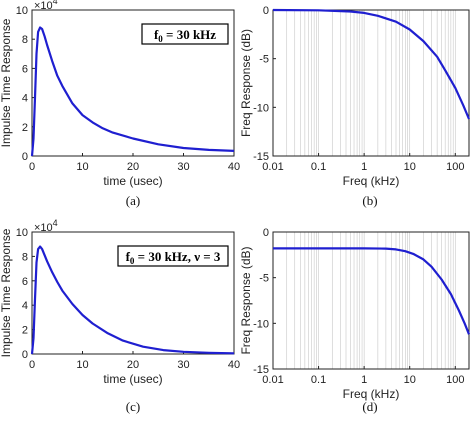 Image resolution: width=474 pixels, height=422 pixels. What do you see at coordinates (133, 200) in the screenshot?
I see `panel-caption: (a)` at bounding box center [133, 200].